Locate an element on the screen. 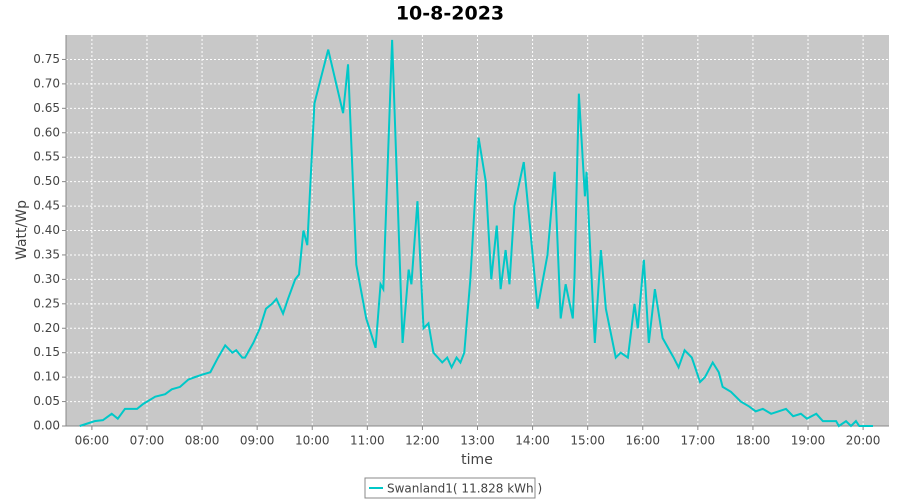 This screenshot has height=504, width=900. y-tick-label: 0.05 is located at coordinates (46, 401).